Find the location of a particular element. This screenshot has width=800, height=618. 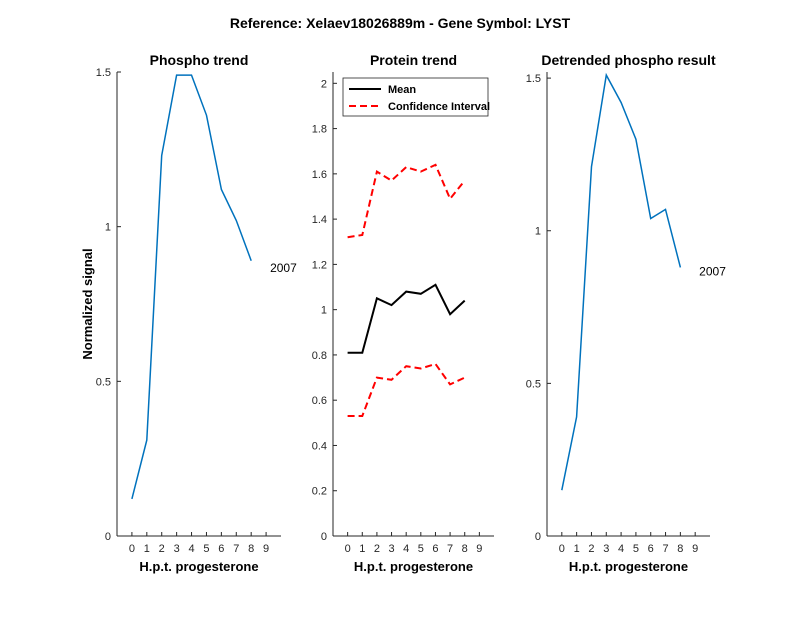

protein-x-tick-label: 8 is located at coordinates (465, 549).